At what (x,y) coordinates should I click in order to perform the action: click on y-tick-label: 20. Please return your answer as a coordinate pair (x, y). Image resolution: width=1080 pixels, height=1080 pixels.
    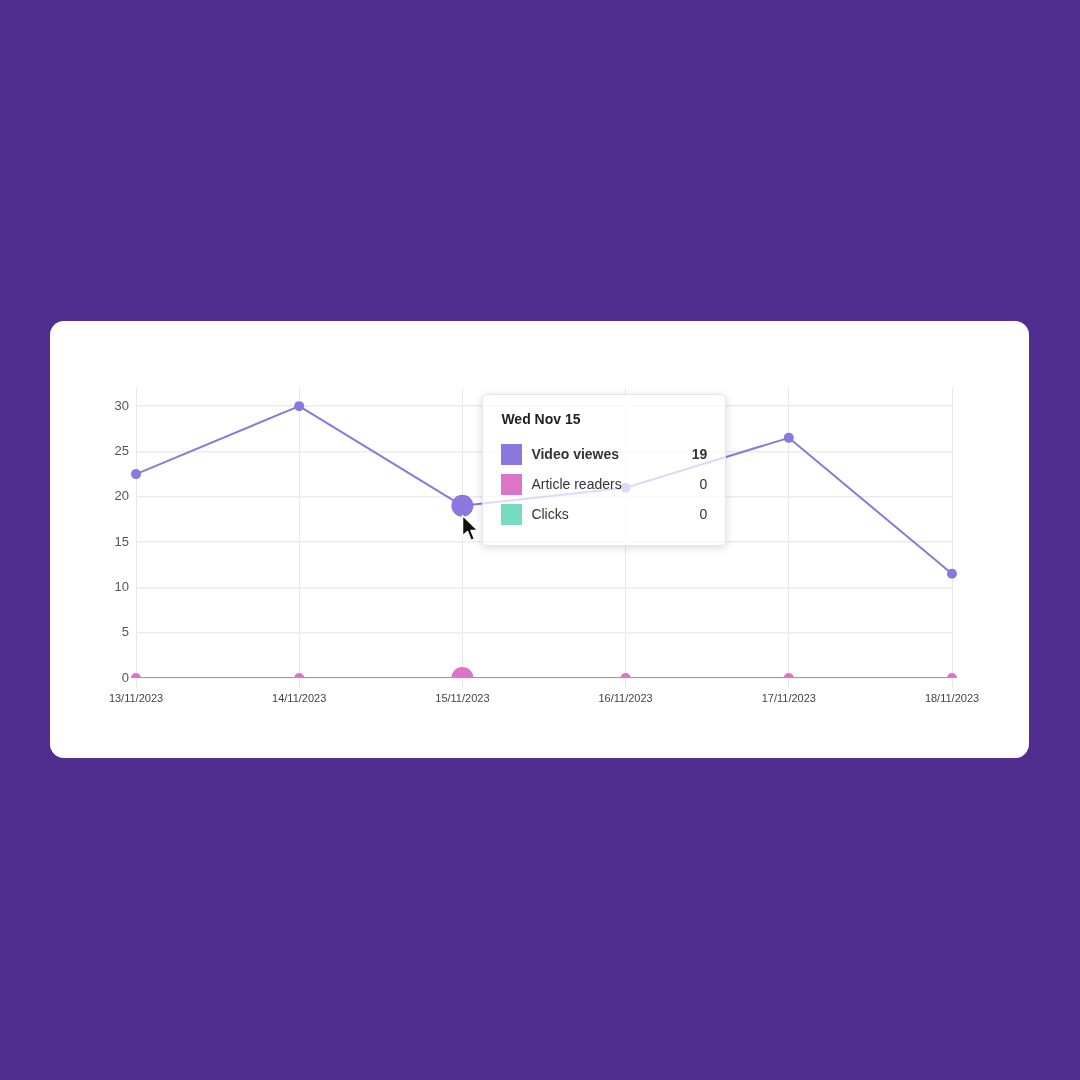
    Looking at the image, I should click on (121, 496).